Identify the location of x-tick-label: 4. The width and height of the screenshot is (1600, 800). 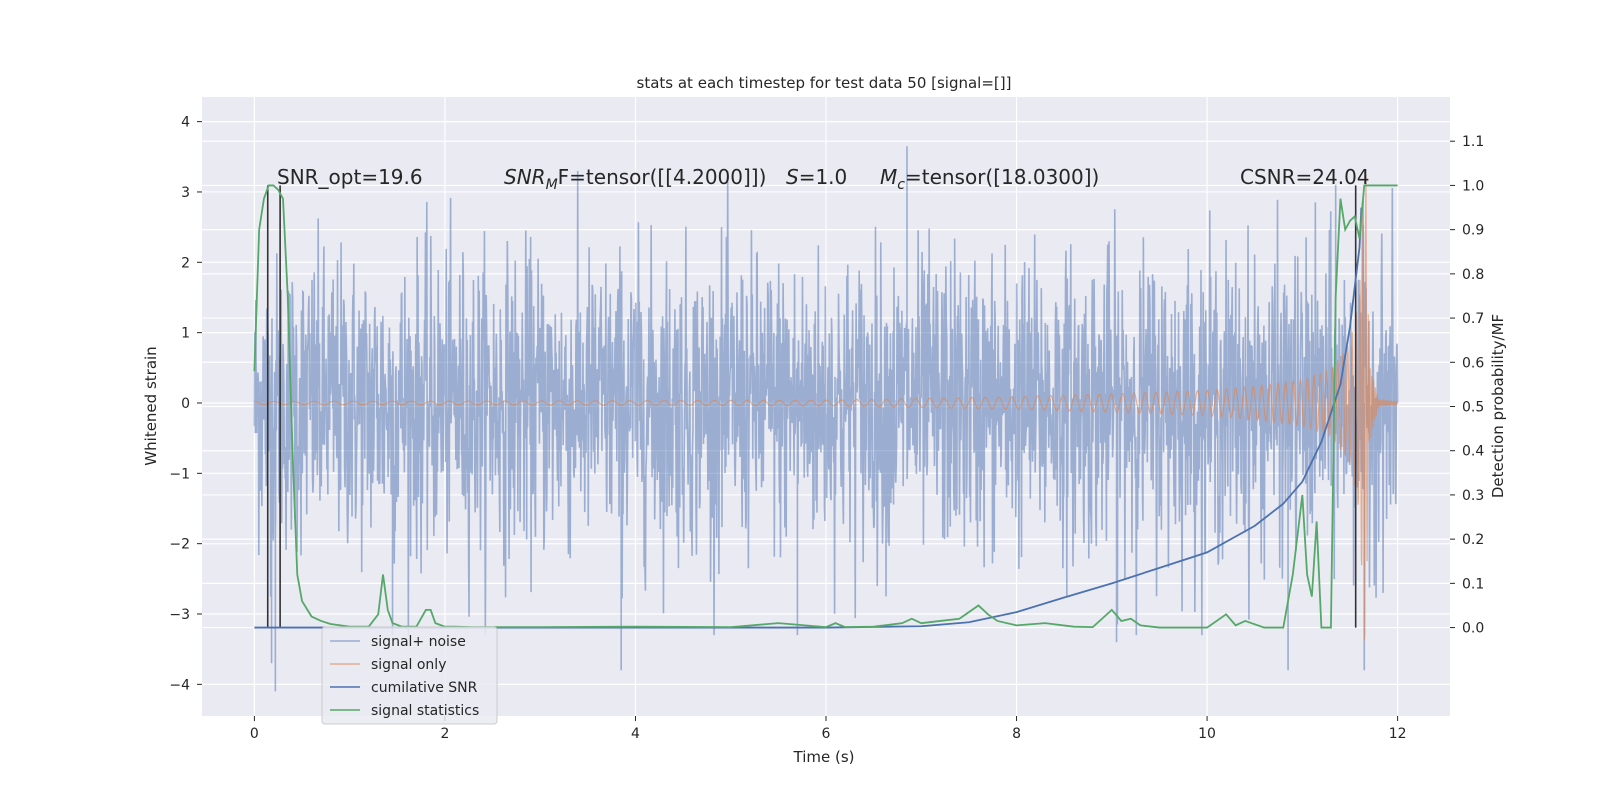
(635, 734).